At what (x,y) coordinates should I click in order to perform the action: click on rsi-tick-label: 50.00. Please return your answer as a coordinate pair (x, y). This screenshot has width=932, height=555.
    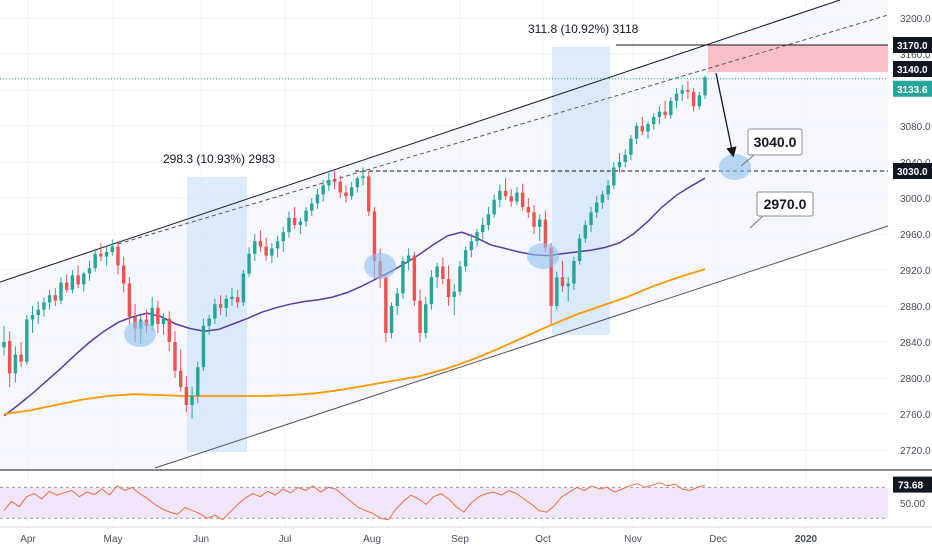
    Looking at the image, I should click on (912, 504).